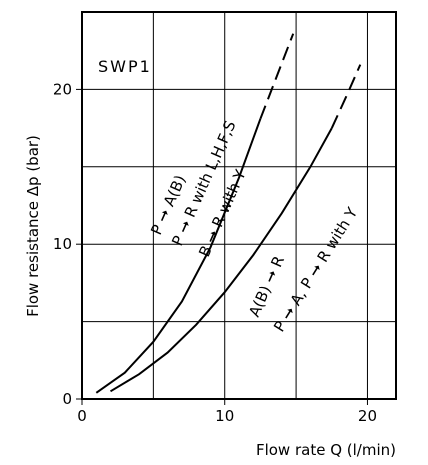  Describe the element at coordinates (326, 450) in the screenshot. I see `x-axis-label: Flow rate Q (l/min)` at that location.